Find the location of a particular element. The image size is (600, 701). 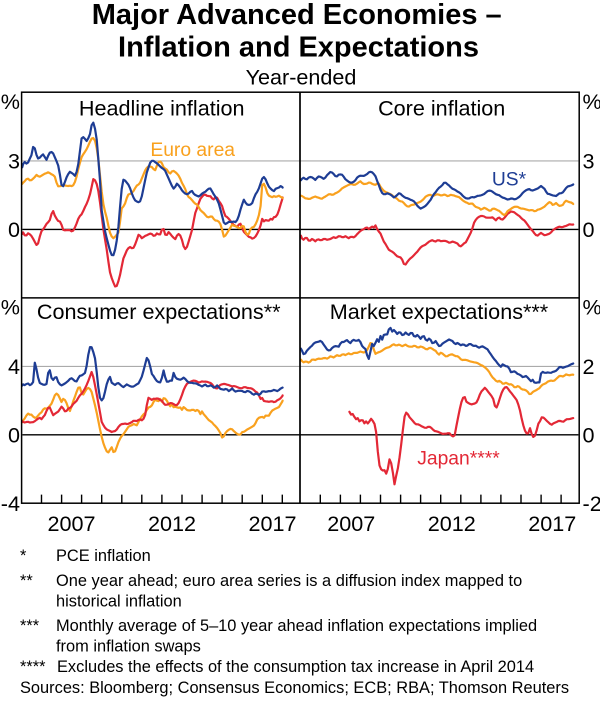

svg-text: Market expectations*** is located at coordinates (439, 311).